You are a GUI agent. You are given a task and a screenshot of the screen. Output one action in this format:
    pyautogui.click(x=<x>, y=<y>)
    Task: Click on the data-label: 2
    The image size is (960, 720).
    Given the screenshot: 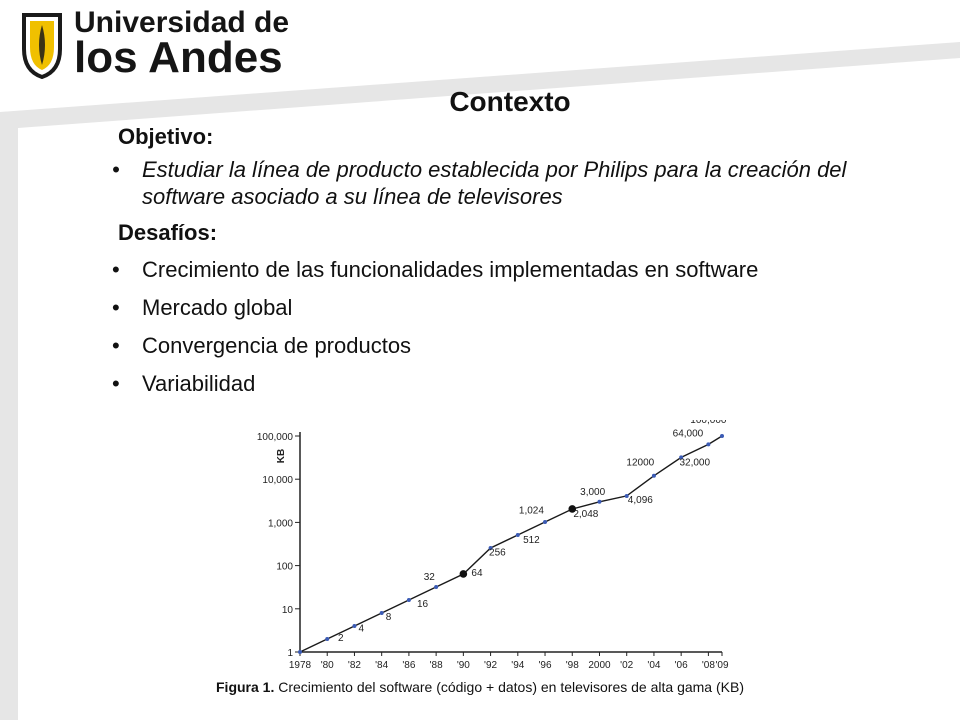 What is the action you would take?
    pyautogui.click(x=341, y=638)
    